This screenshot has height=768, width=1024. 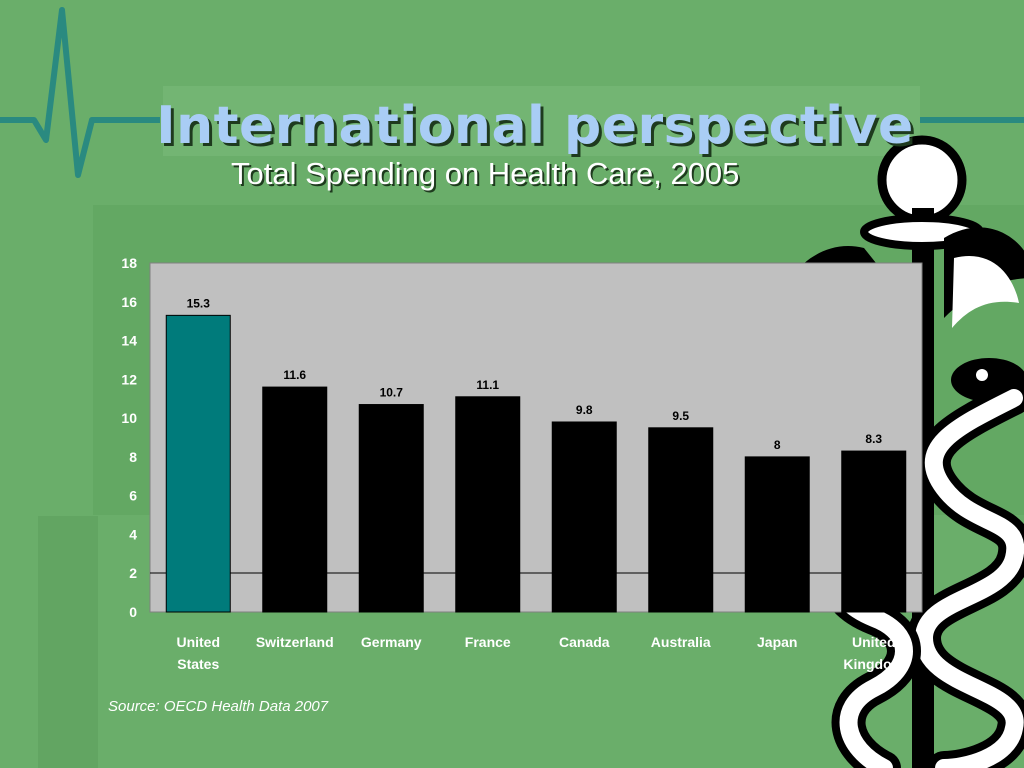 I want to click on y-tick-label: 16, so click(x=129, y=302).